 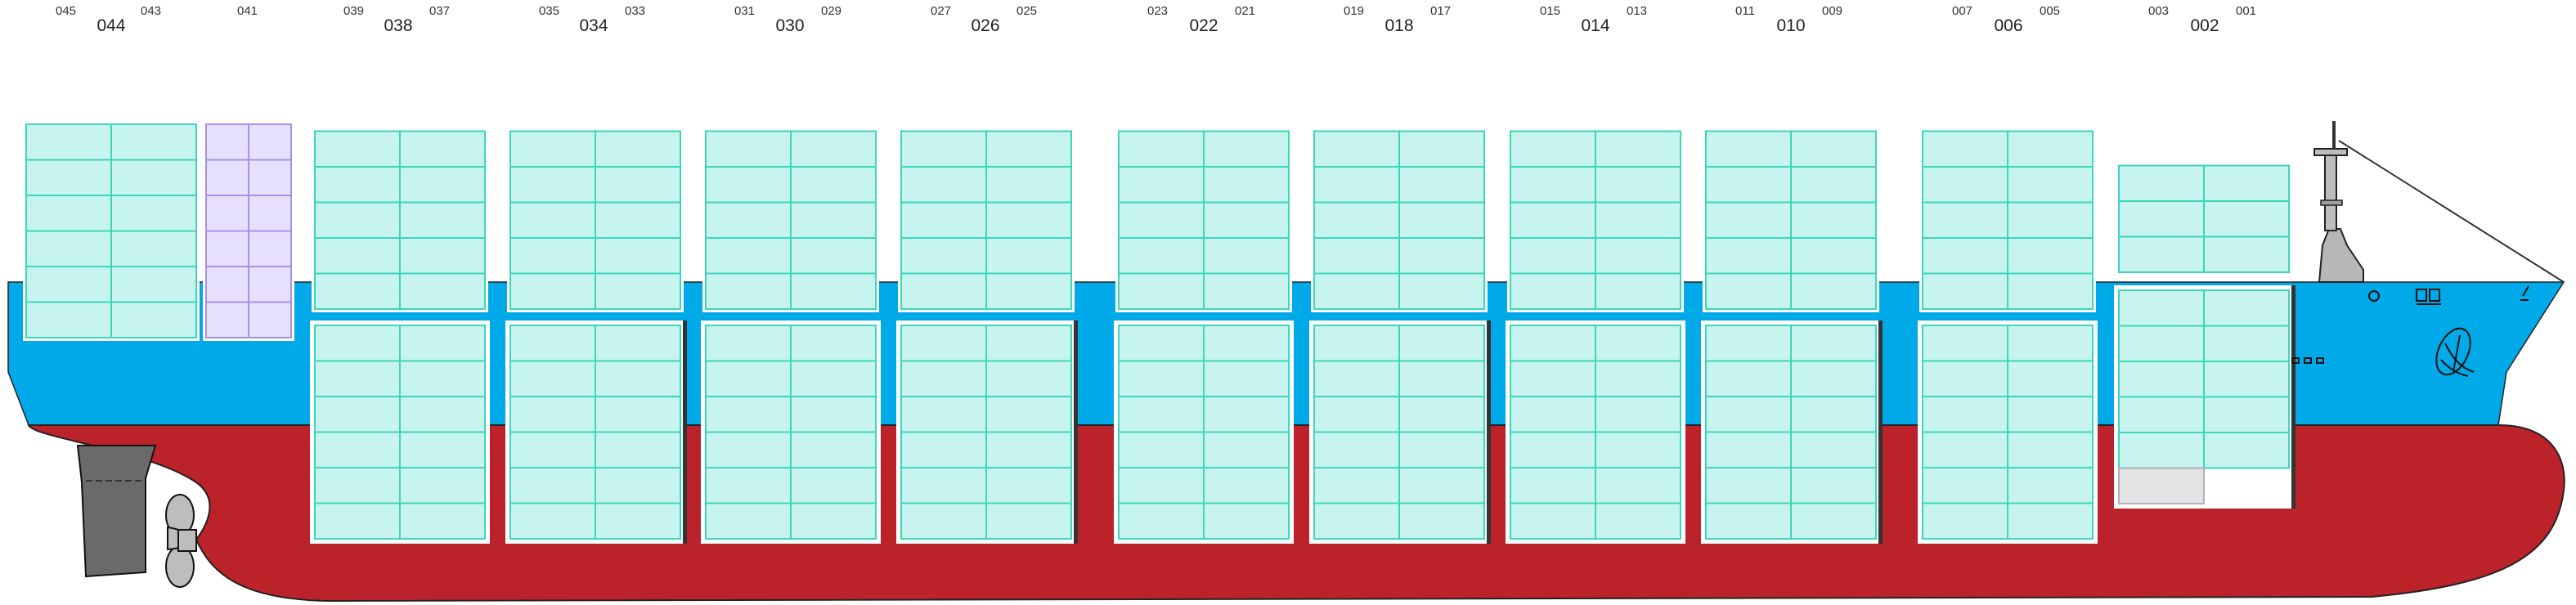 What do you see at coordinates (439, 11) in the screenshot?
I see `bay-label-aft: 037` at bounding box center [439, 11].